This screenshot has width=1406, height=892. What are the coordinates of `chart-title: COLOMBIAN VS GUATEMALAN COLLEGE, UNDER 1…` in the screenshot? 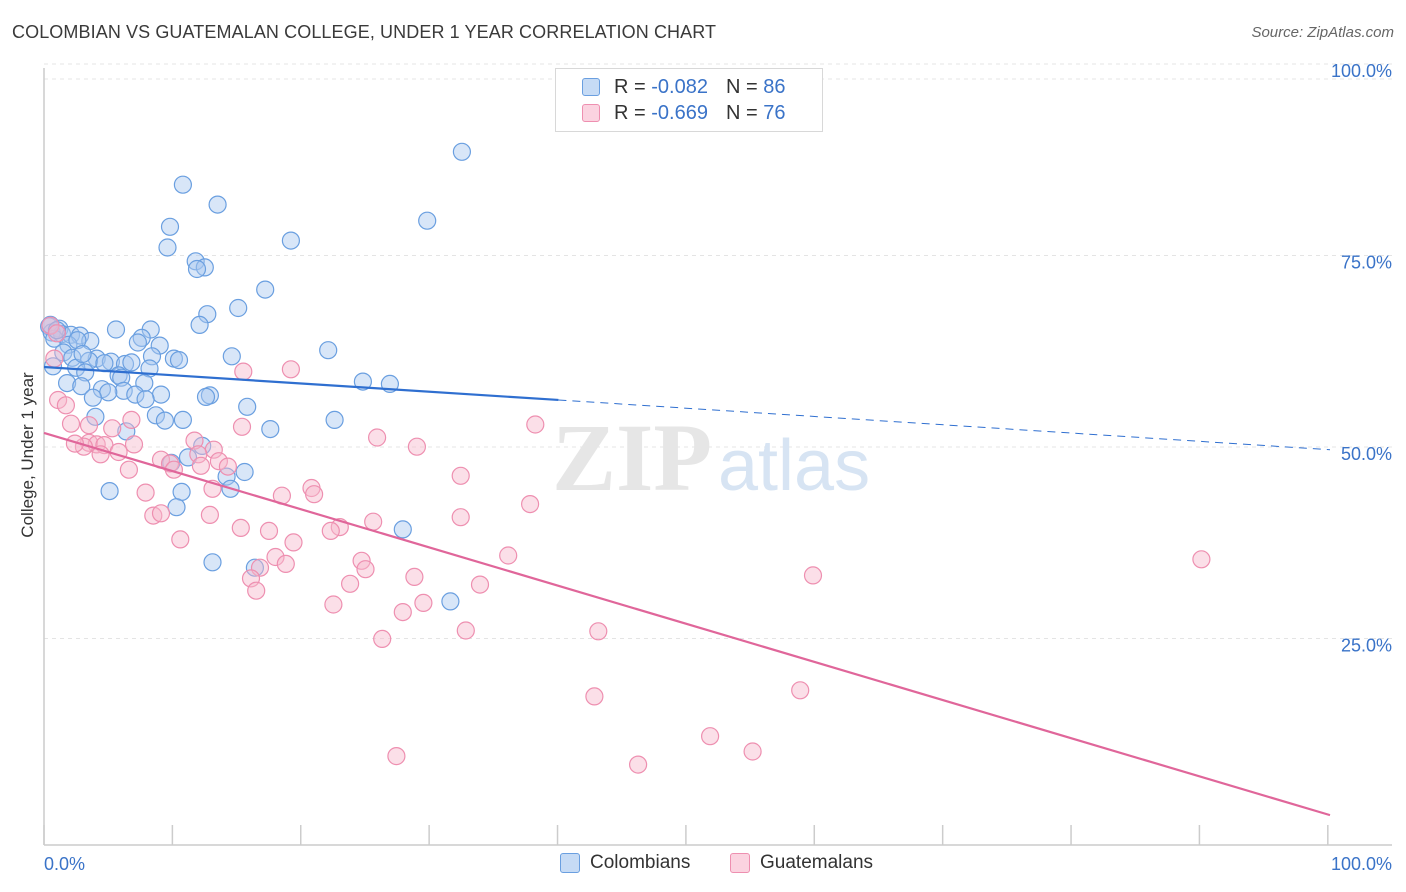 It's located at (364, 32).